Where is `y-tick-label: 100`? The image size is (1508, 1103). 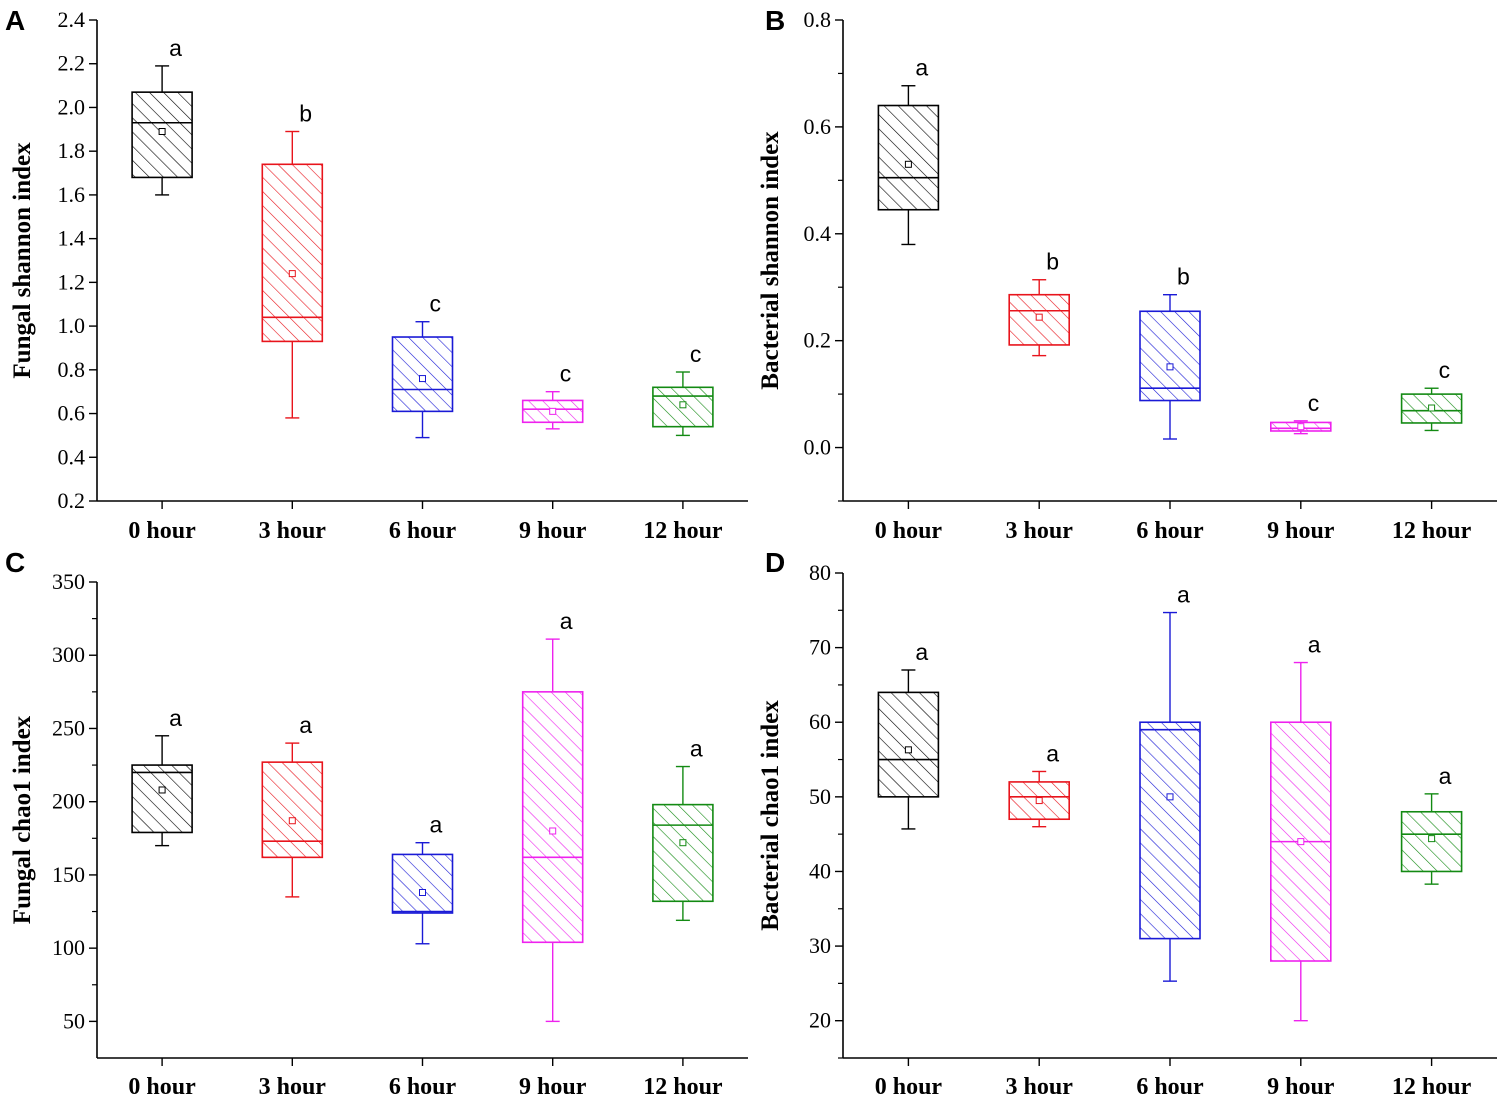 y-tick-label: 100 is located at coordinates (68, 947).